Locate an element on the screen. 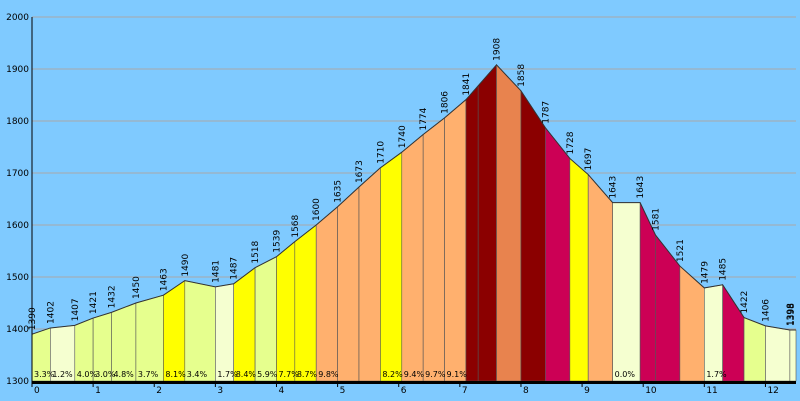 This screenshot has width=800, height=401. x-tick-label-11: 11 is located at coordinates (711, 391).